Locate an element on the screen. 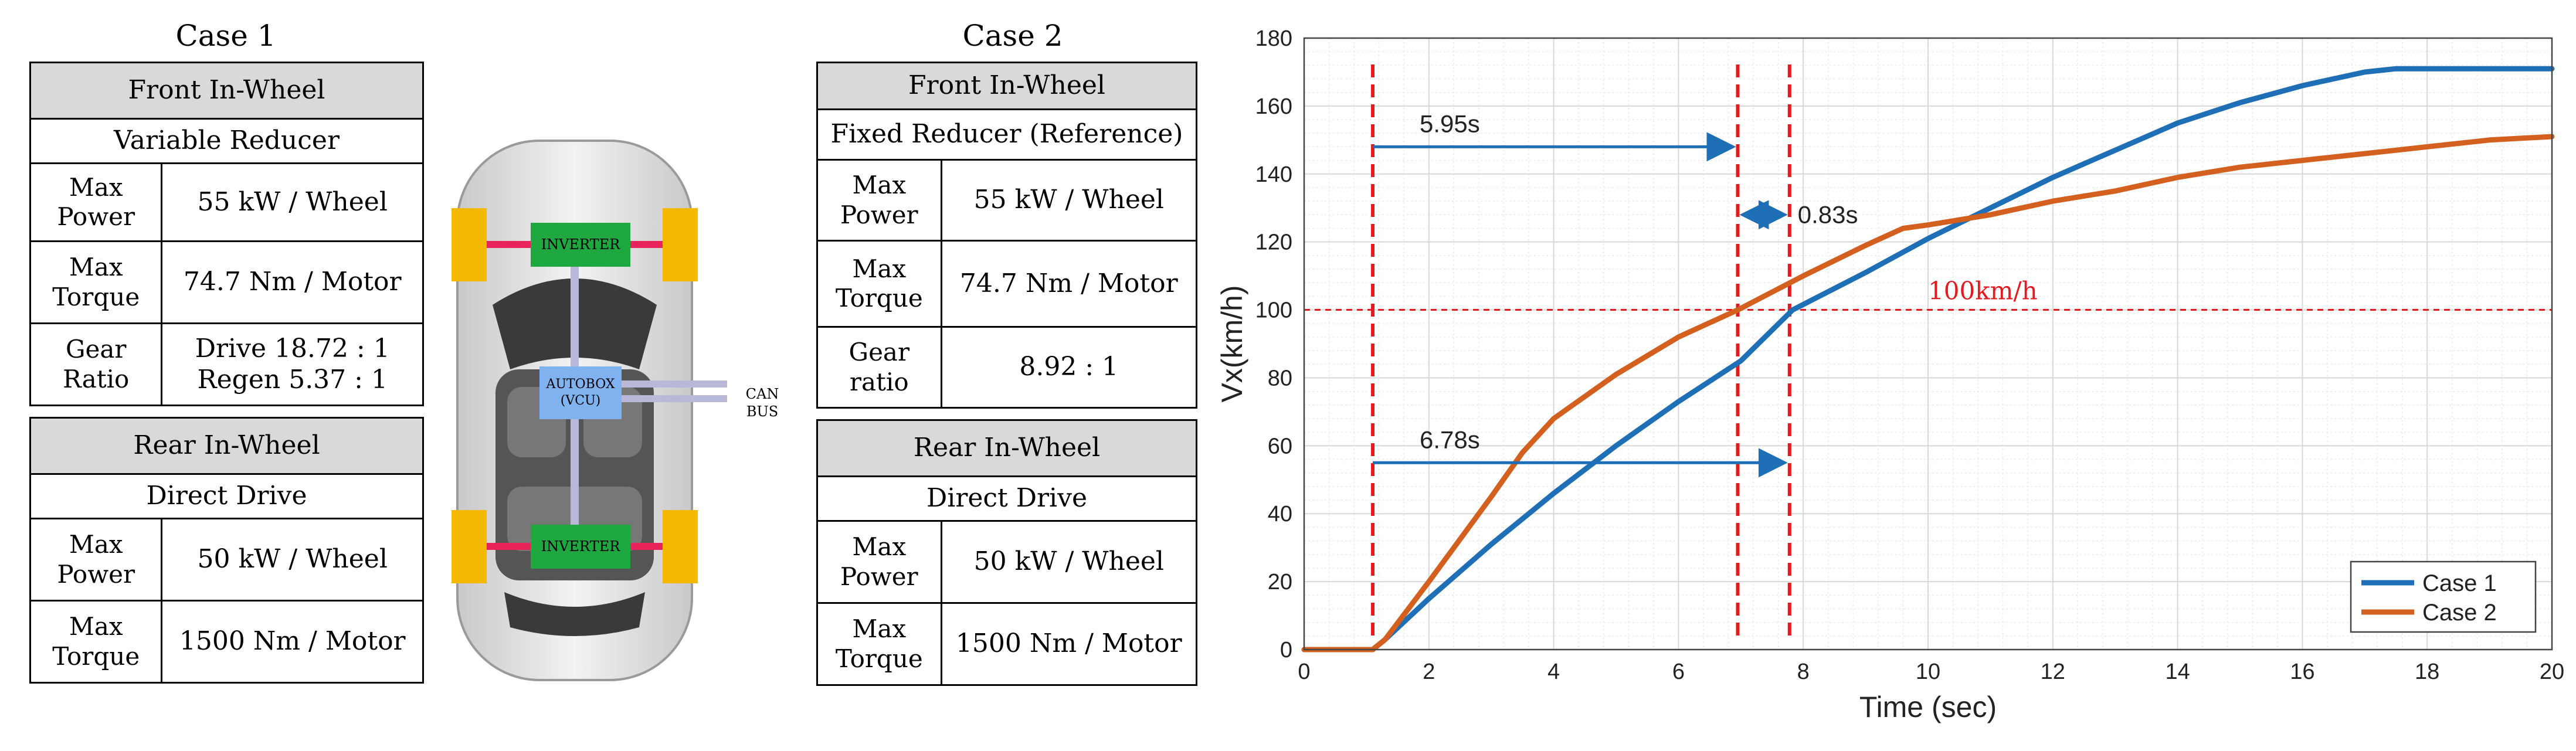 This screenshot has width=2576, height=751. x-tick-label: 16 is located at coordinates (2302, 672).